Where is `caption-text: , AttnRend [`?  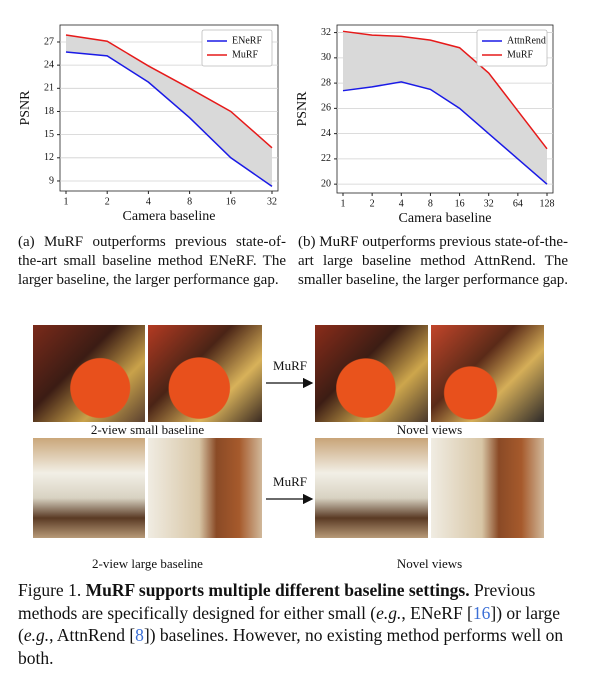
caption-text: , AttnRend [ is located at coordinates (92, 635).